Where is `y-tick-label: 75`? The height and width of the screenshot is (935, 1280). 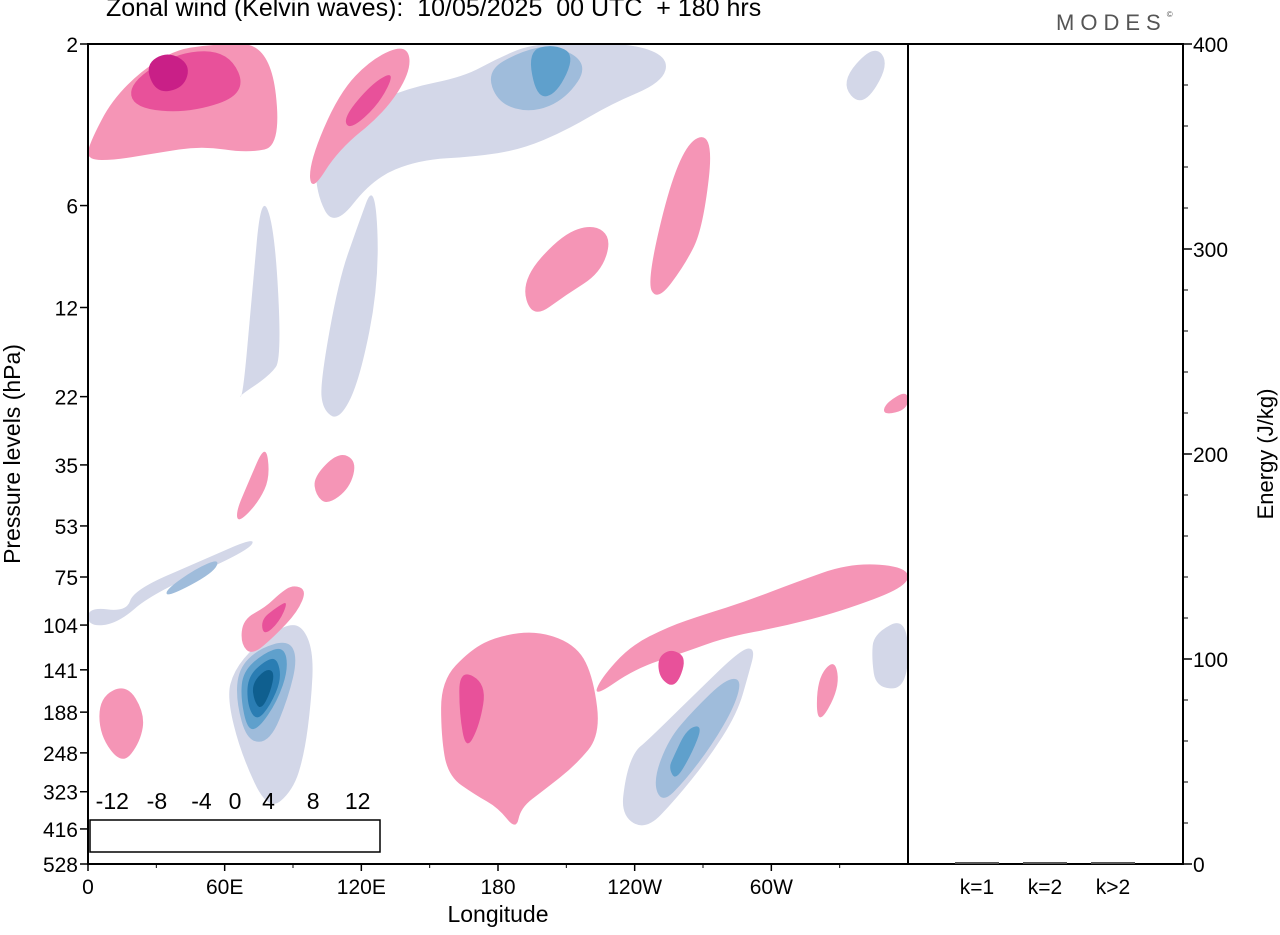
y-tick-label: 75 is located at coordinates (66, 578).